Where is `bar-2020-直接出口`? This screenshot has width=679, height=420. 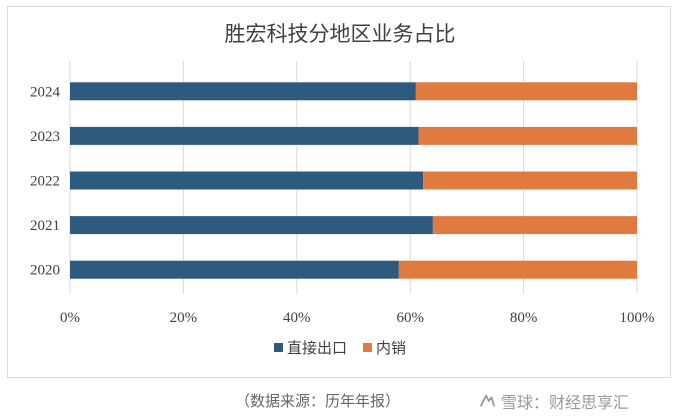 bar-2020-直接出口 is located at coordinates (234, 269).